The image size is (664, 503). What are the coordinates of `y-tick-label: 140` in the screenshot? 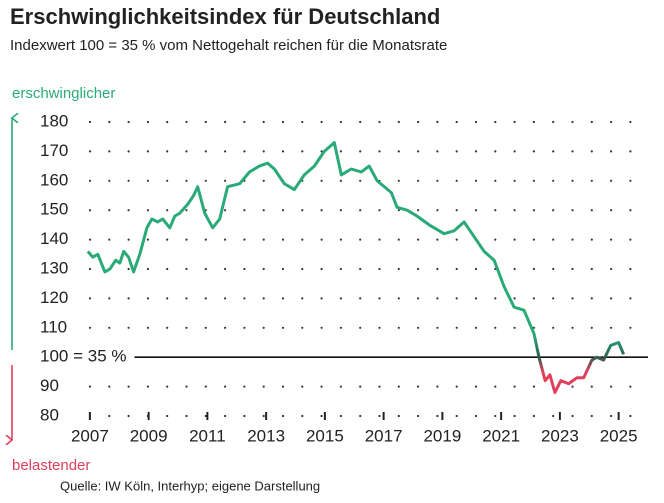 It's located at (54, 238).